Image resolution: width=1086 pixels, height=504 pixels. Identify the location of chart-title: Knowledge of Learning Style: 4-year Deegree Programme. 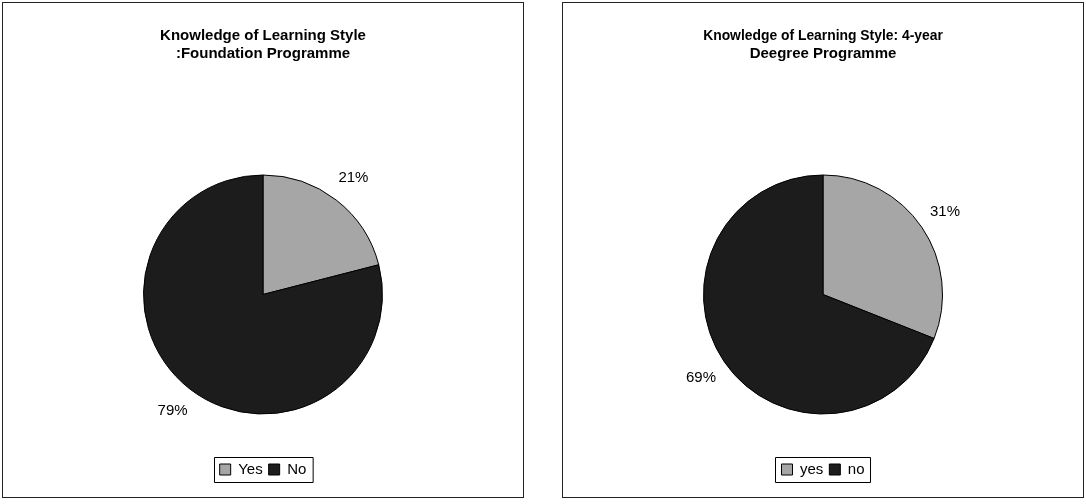
(823, 44).